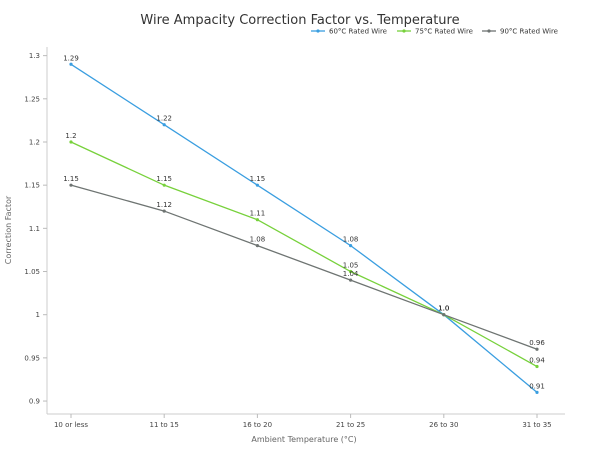  What do you see at coordinates (358, 32) in the screenshot?
I see `legend-label-1: 60°C Rated Wire` at bounding box center [358, 32].